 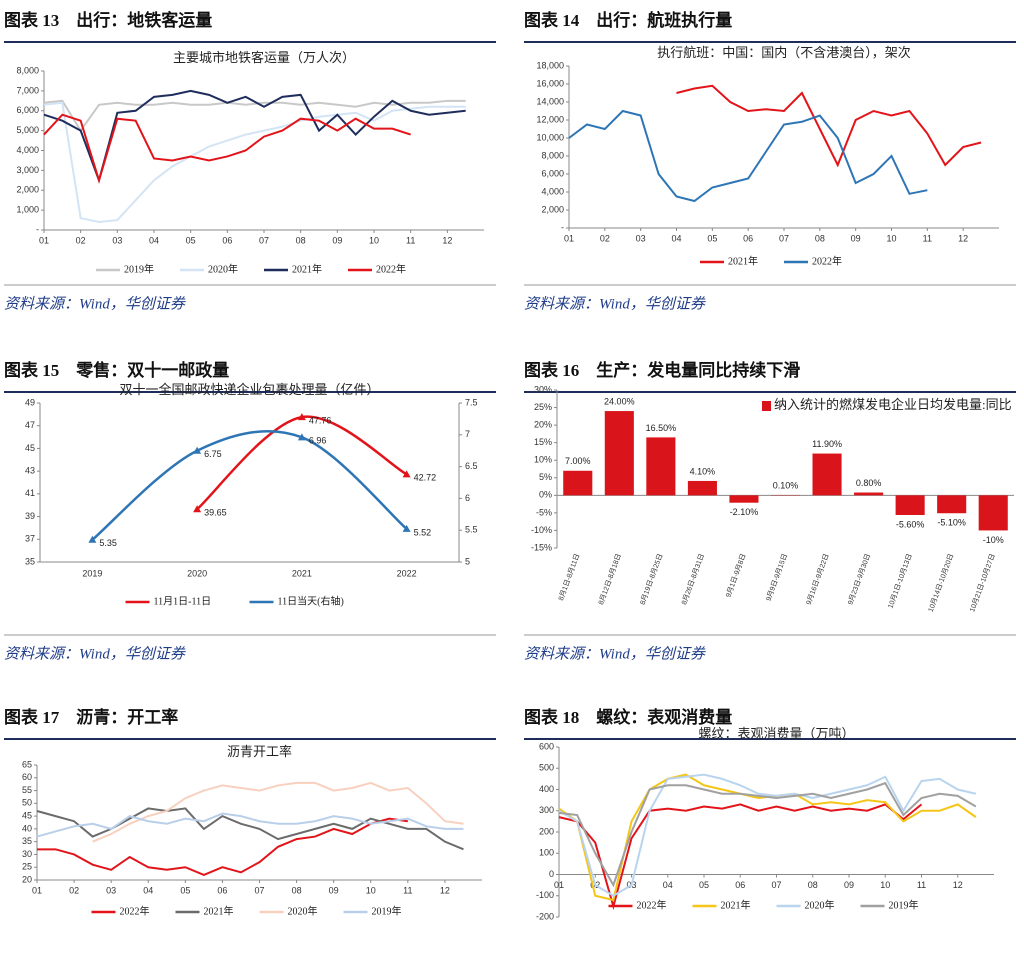 I want to click on y-tick-label: 14,000, so click(x=550, y=101).